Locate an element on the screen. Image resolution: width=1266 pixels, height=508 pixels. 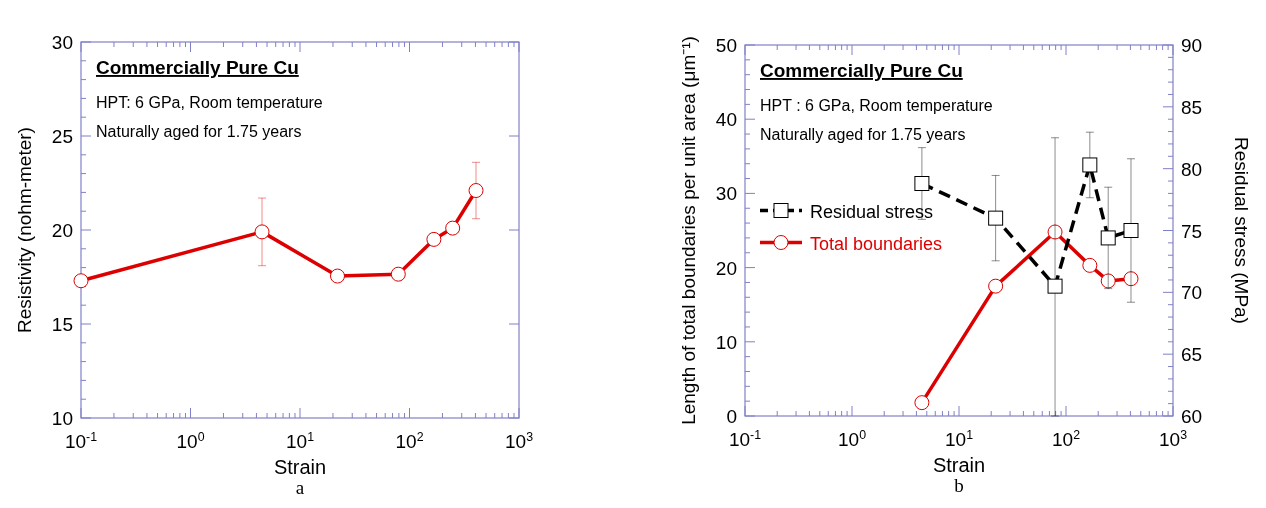
text: a is located at coordinates (300, 487).